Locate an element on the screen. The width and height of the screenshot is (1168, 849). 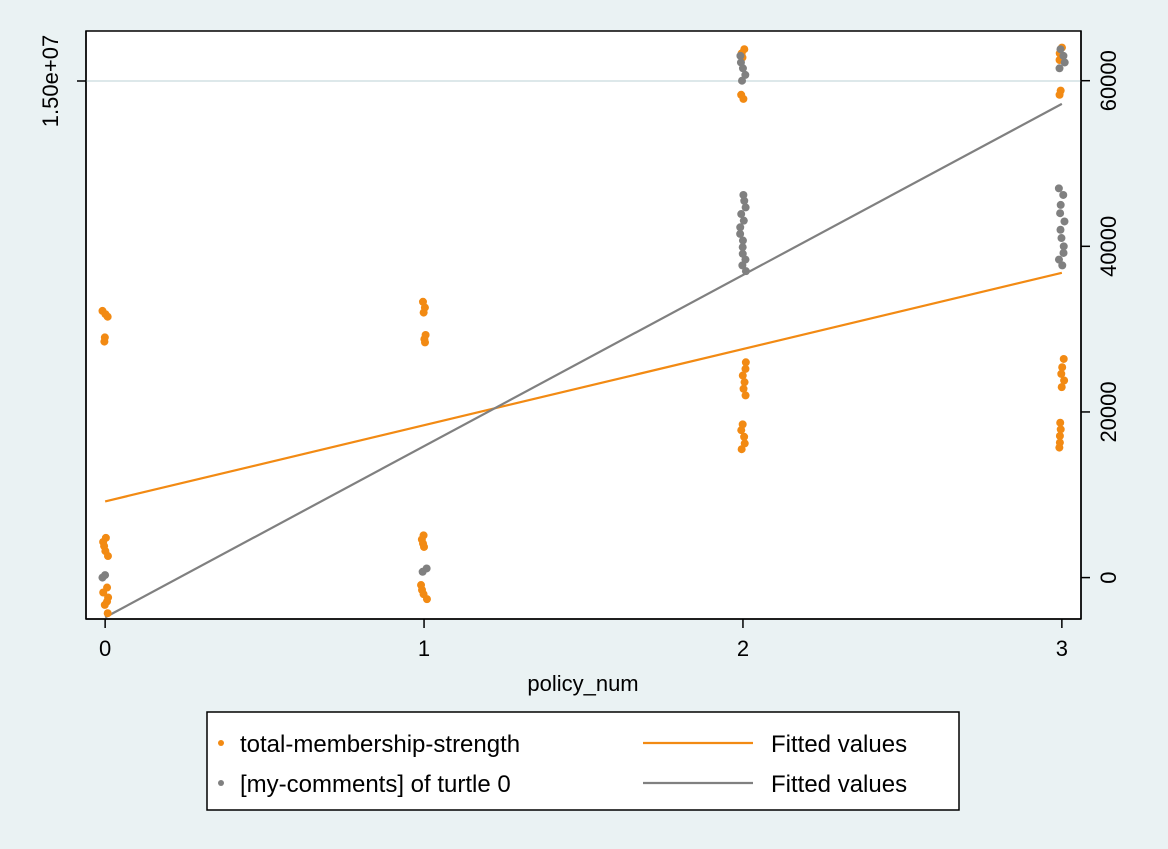
legend-box is located at coordinates (583, 761).